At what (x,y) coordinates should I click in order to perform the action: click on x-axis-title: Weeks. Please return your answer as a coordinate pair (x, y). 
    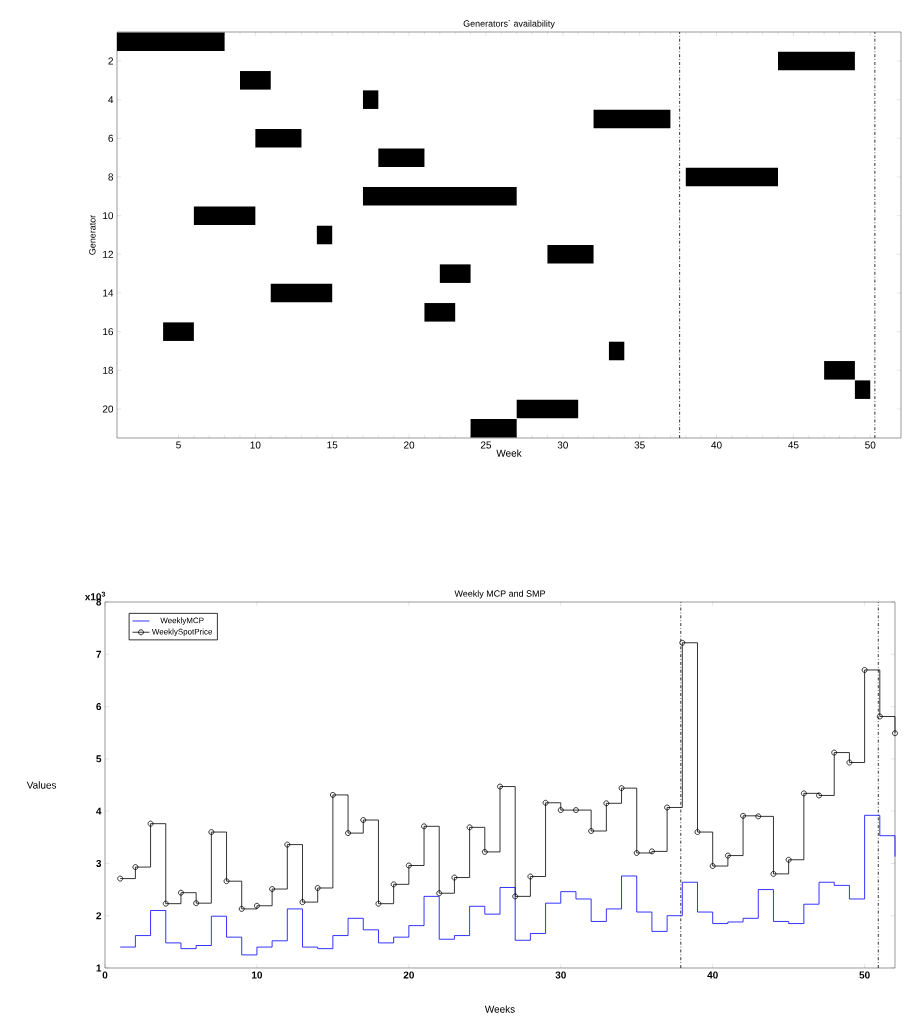
    Looking at the image, I should click on (499, 1009).